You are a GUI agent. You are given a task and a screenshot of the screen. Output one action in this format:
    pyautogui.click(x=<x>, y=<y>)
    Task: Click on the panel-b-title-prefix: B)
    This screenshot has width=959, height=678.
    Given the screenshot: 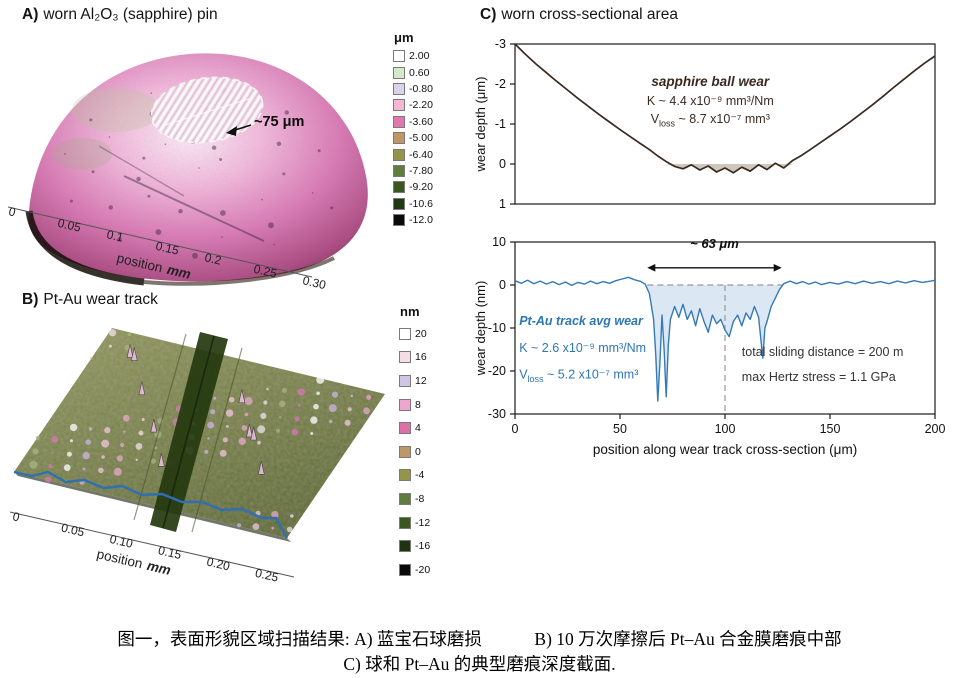 What is the action you would take?
    pyautogui.click(x=30, y=299)
    